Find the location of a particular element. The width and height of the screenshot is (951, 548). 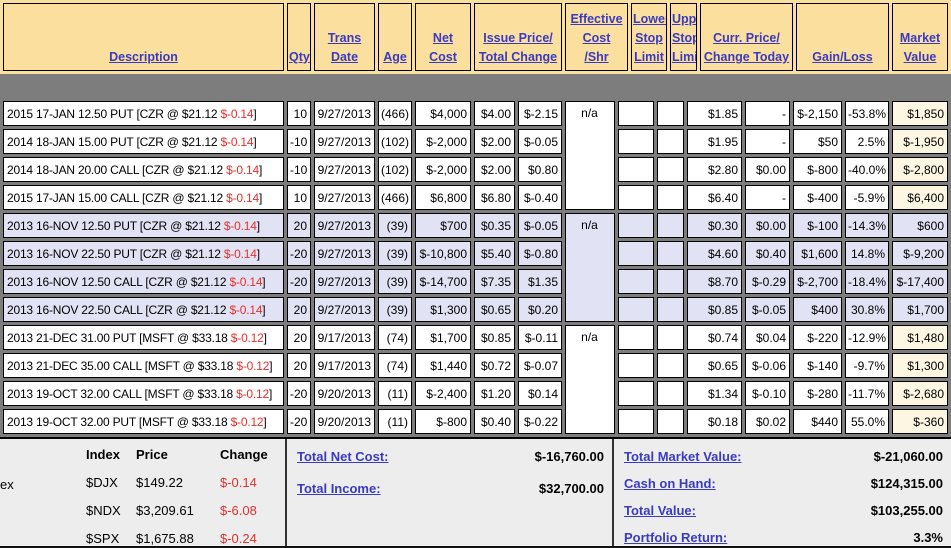

curr-price-cell: $0.30 is located at coordinates (714, 225).